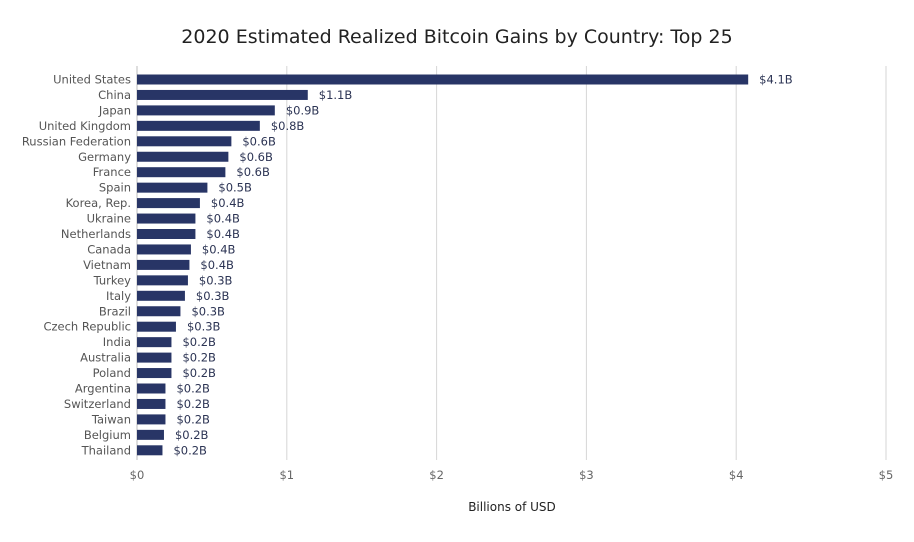 The width and height of the screenshot is (914, 542). Describe the element at coordinates (112, 373) in the screenshot. I see `category-label: Poland` at that location.